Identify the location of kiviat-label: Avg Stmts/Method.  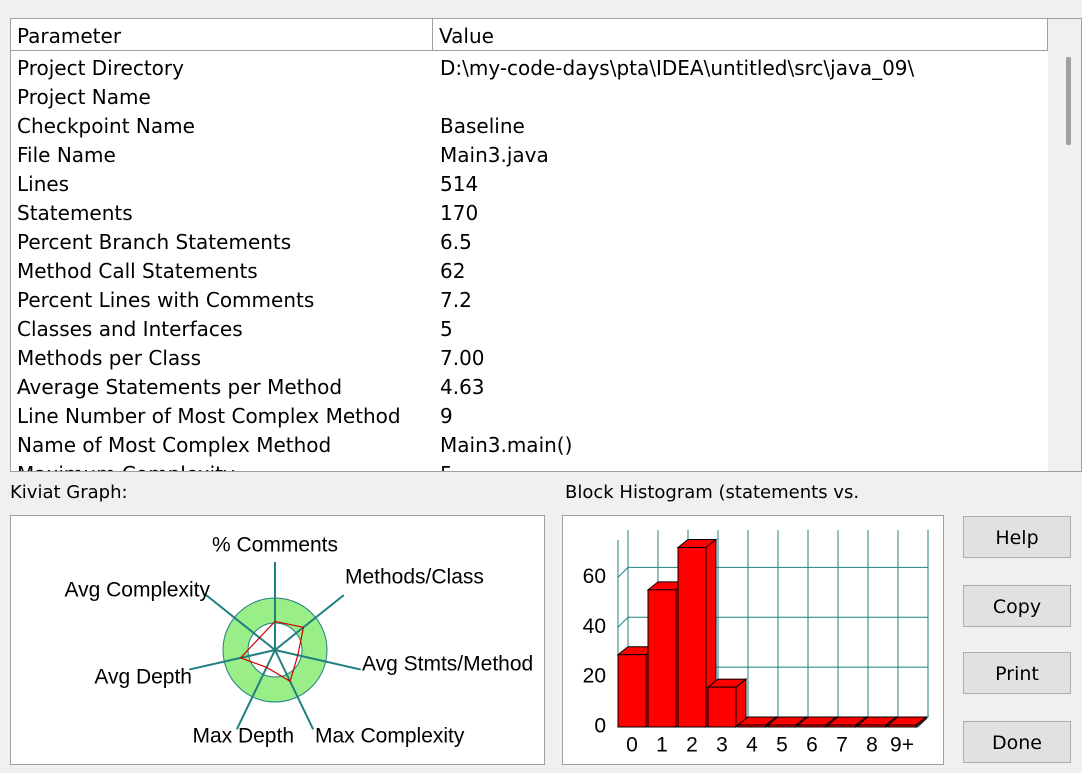
(447, 664).